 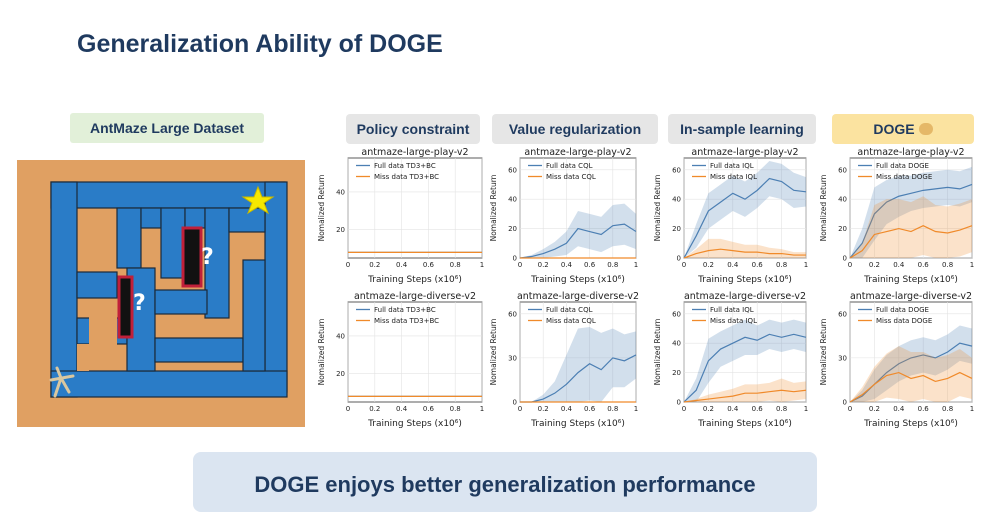 What do you see at coordinates (569, 310) in the screenshot?
I see `legend-label: Full data CQL` at bounding box center [569, 310].